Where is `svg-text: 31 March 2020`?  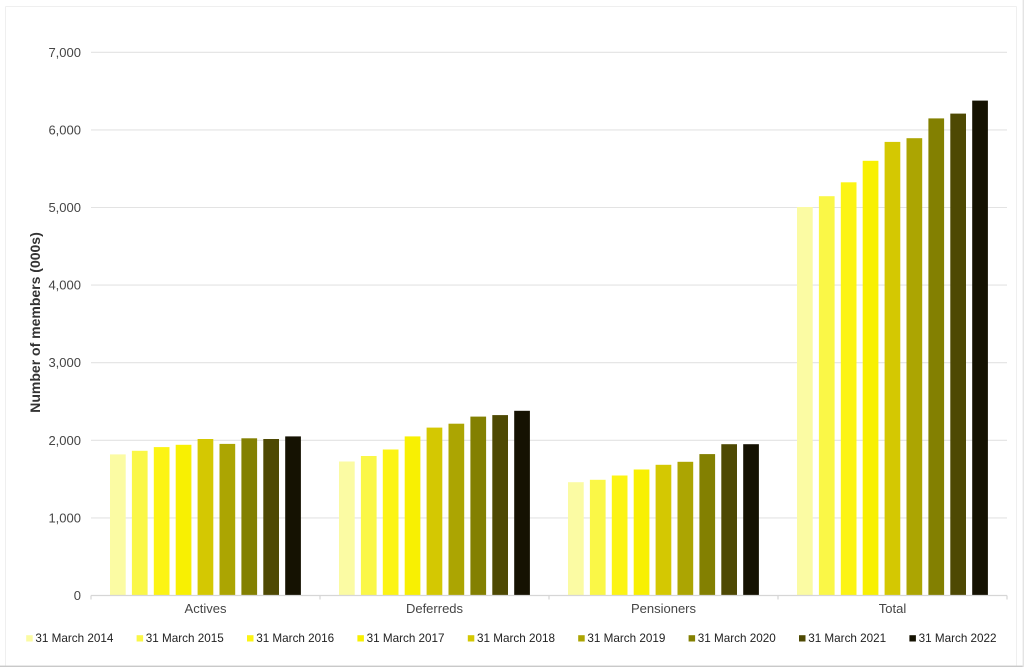
svg-text: 31 March 2020 is located at coordinates (737, 638).